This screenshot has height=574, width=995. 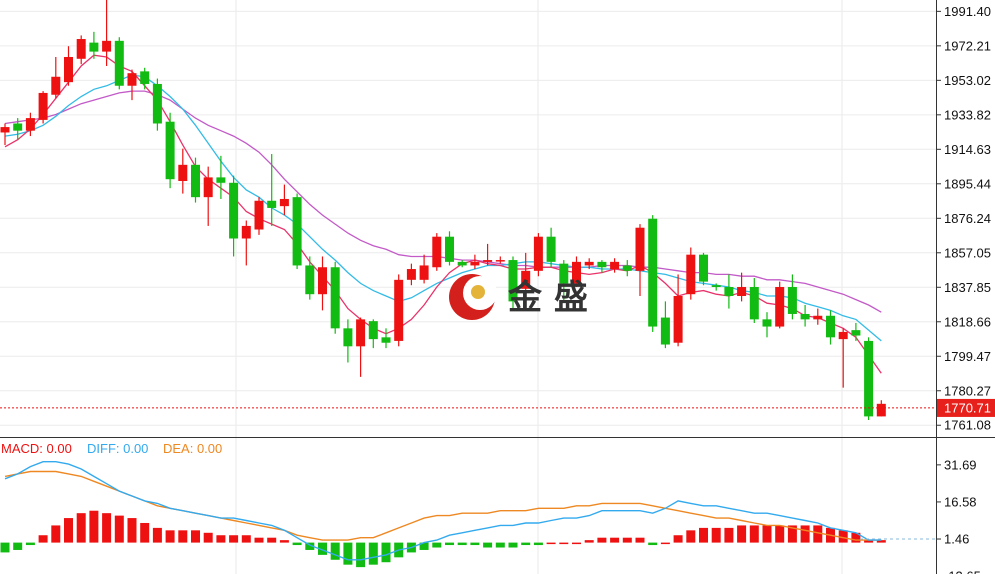 What do you see at coordinates (478, 292) in the screenshot?
I see `brand-logo-coin-icon` at bounding box center [478, 292].